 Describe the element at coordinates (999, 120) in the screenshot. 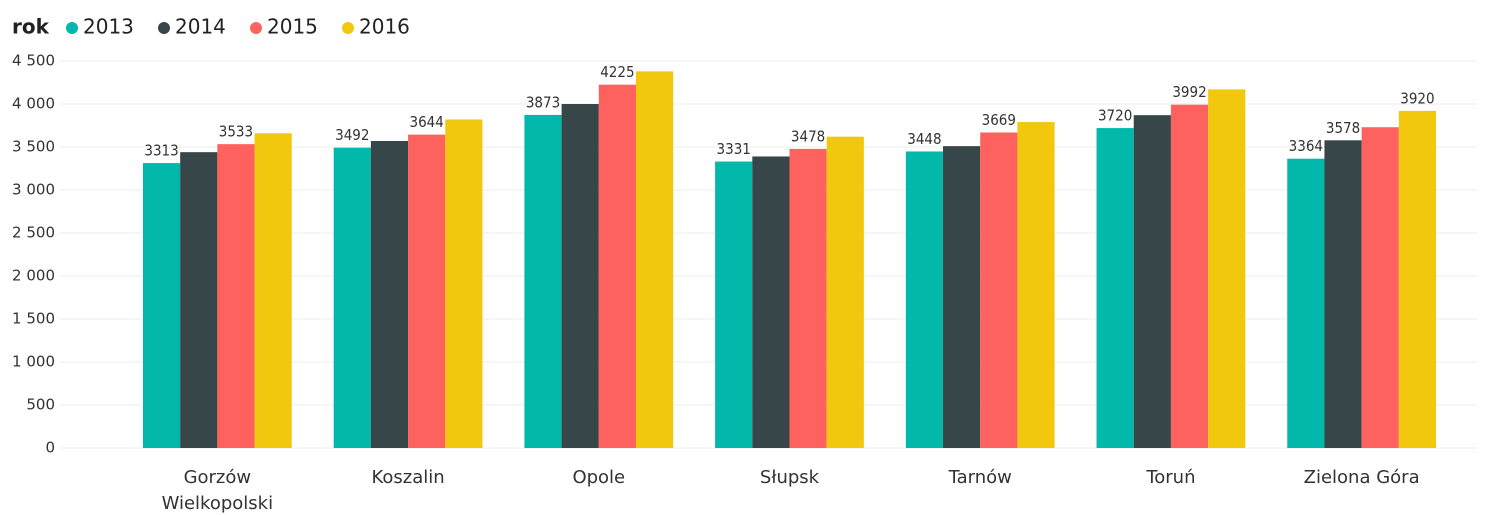

I see `data-label: 3669` at that location.